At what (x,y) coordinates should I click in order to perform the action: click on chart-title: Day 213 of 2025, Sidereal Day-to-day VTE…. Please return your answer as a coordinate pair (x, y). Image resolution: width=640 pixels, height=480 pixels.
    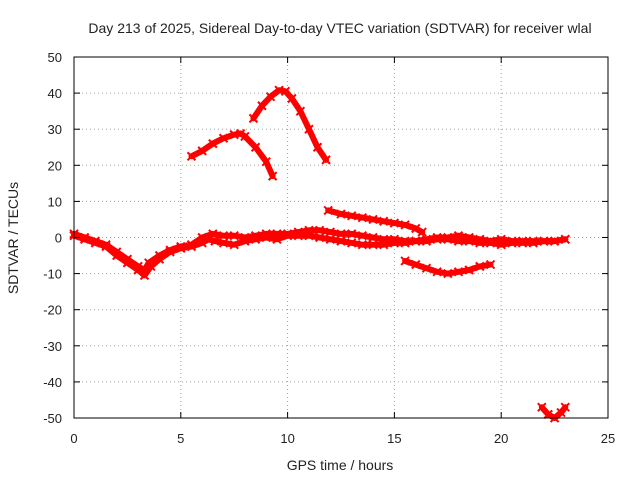
    Looking at the image, I should click on (339, 28).